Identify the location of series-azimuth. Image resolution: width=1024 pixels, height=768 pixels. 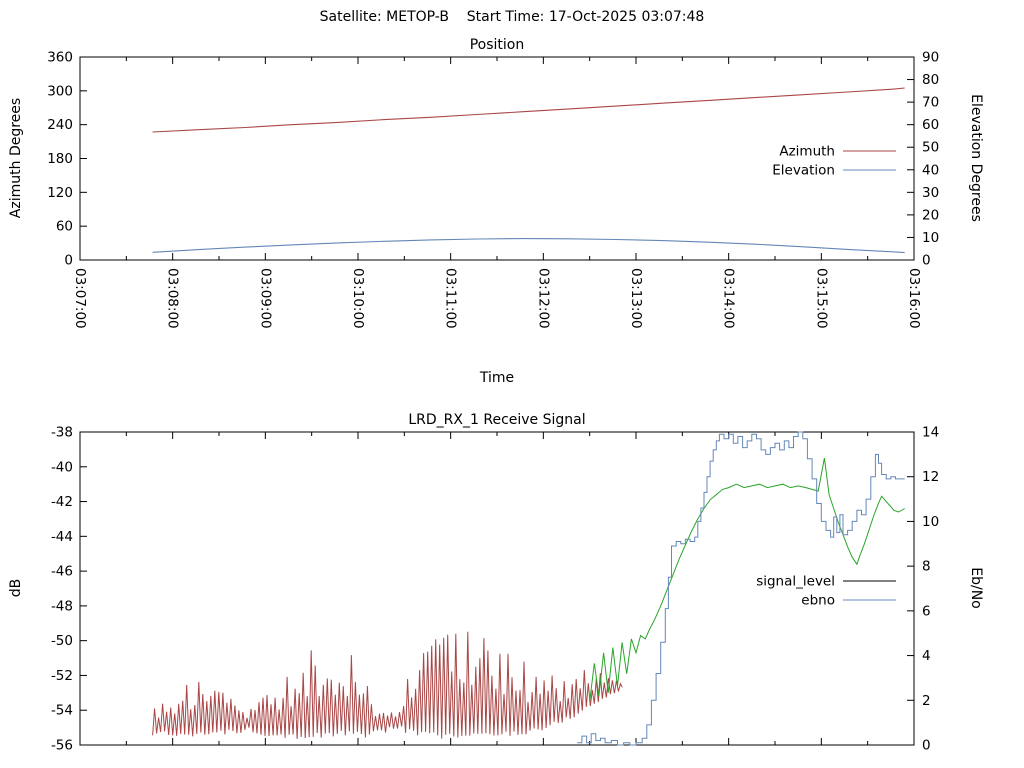
(528, 110).